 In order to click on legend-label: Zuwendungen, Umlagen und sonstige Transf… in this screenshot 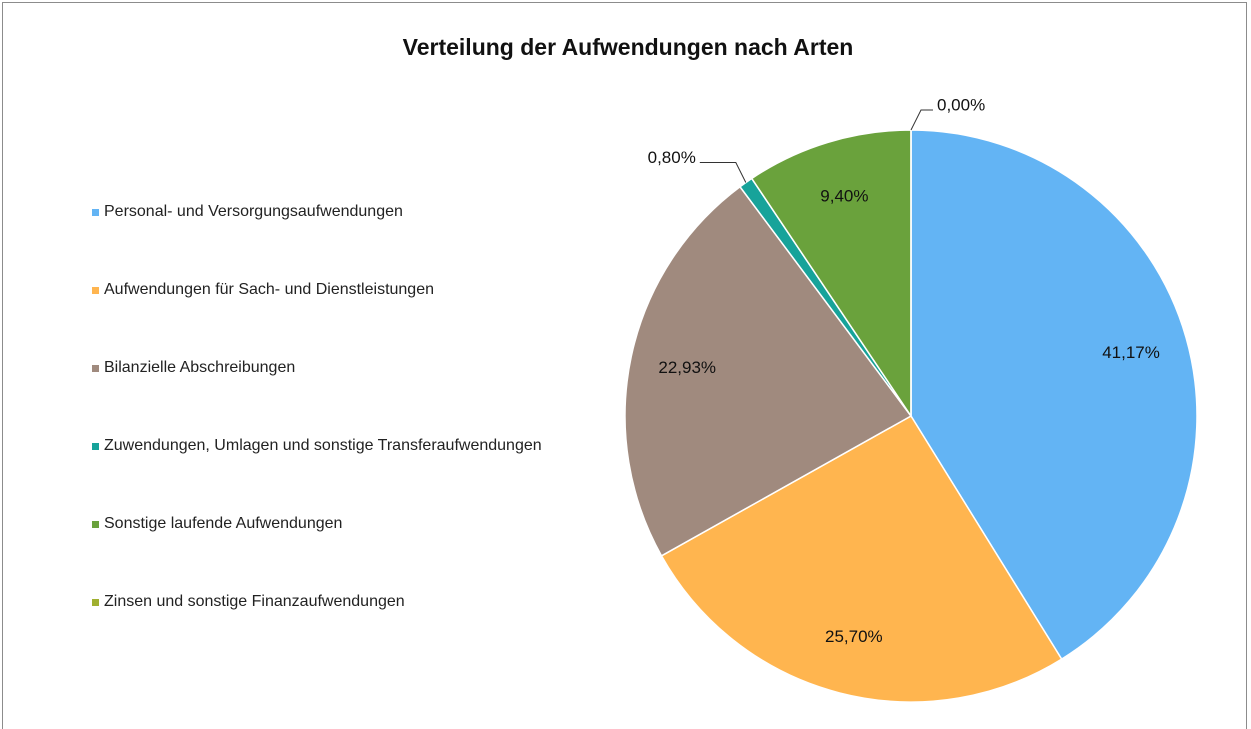, I will do `click(323, 445)`.